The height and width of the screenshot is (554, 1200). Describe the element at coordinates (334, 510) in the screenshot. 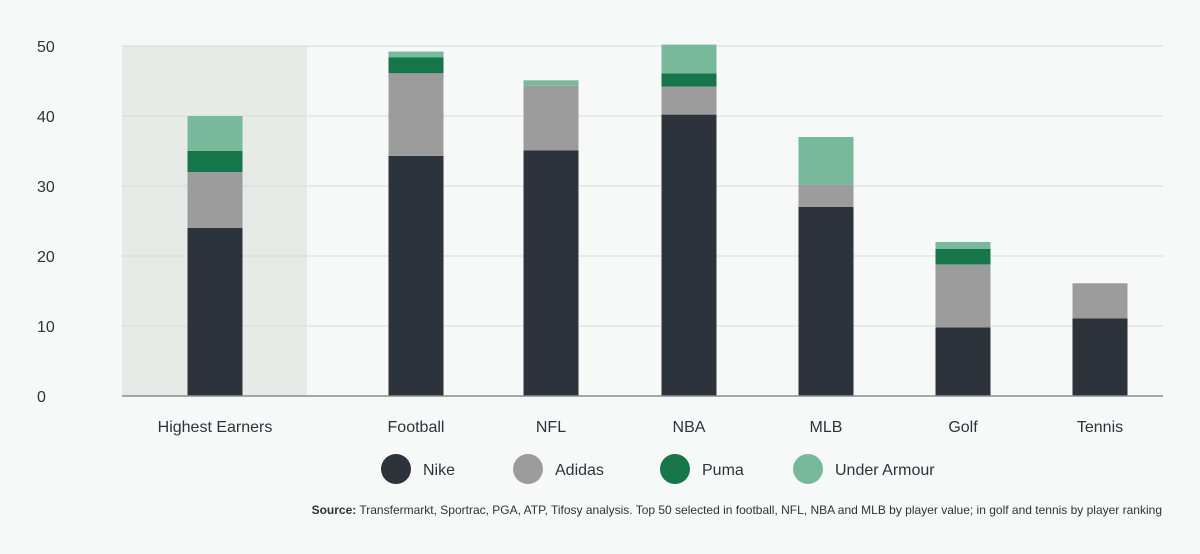

I see `source-label: Source:` at that location.